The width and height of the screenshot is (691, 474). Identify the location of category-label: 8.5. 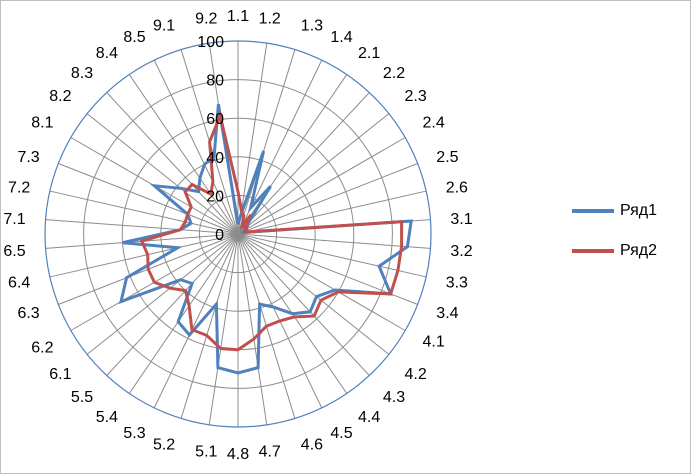
(134, 37).